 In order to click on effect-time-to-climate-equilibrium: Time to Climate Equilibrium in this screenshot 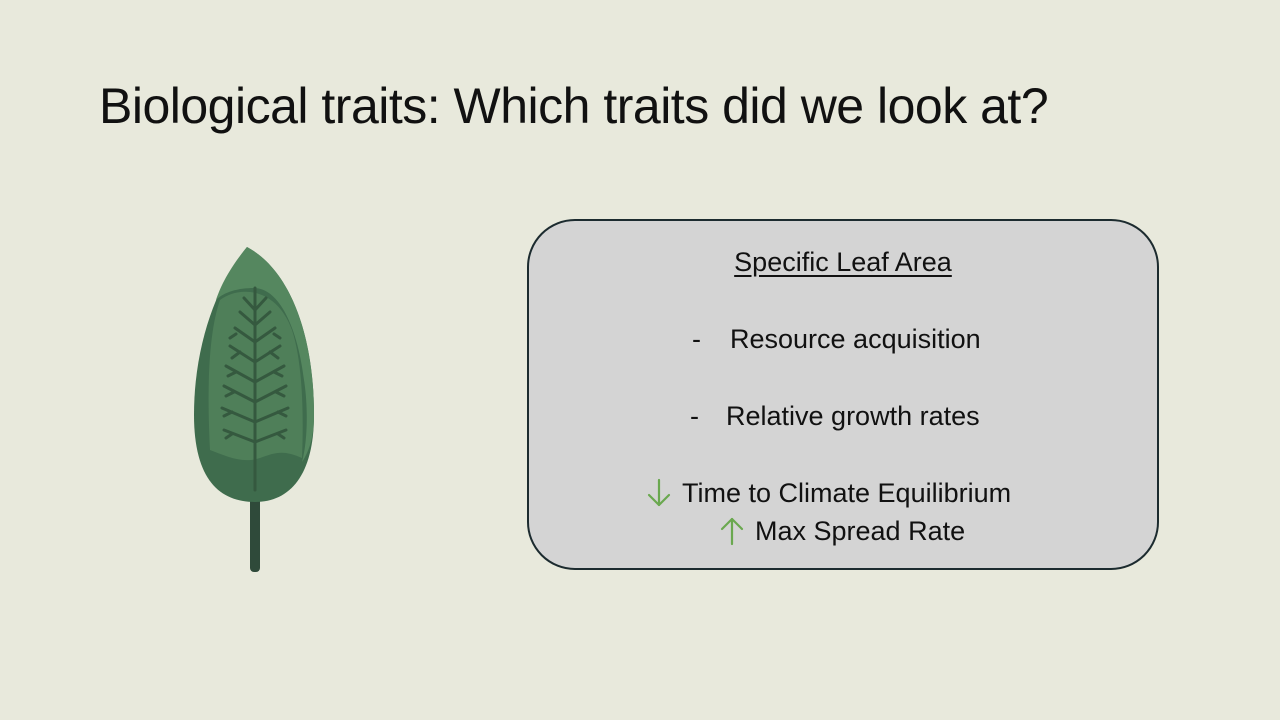, I will do `click(828, 493)`.